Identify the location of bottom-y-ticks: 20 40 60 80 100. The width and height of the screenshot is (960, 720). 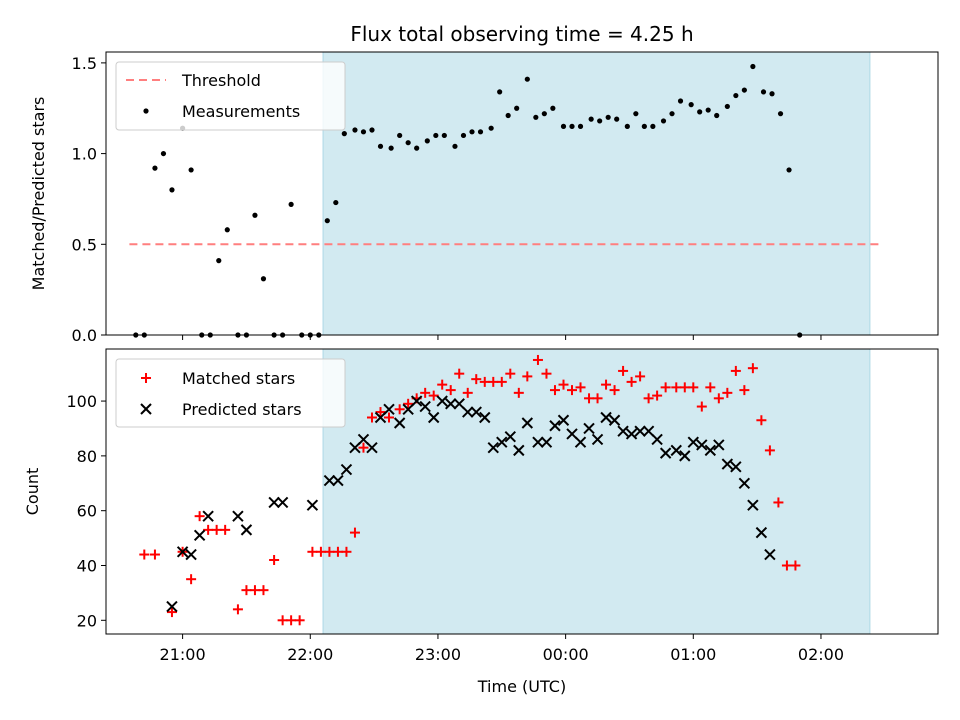
(86, 511).